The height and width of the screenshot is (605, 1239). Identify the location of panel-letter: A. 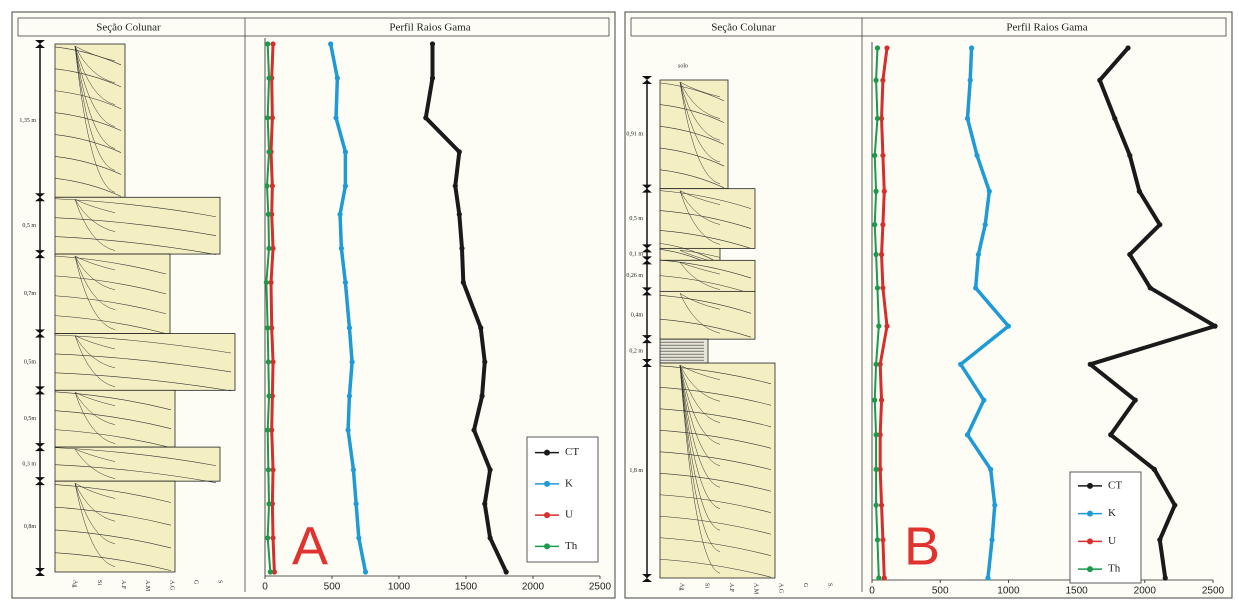
(310, 546).